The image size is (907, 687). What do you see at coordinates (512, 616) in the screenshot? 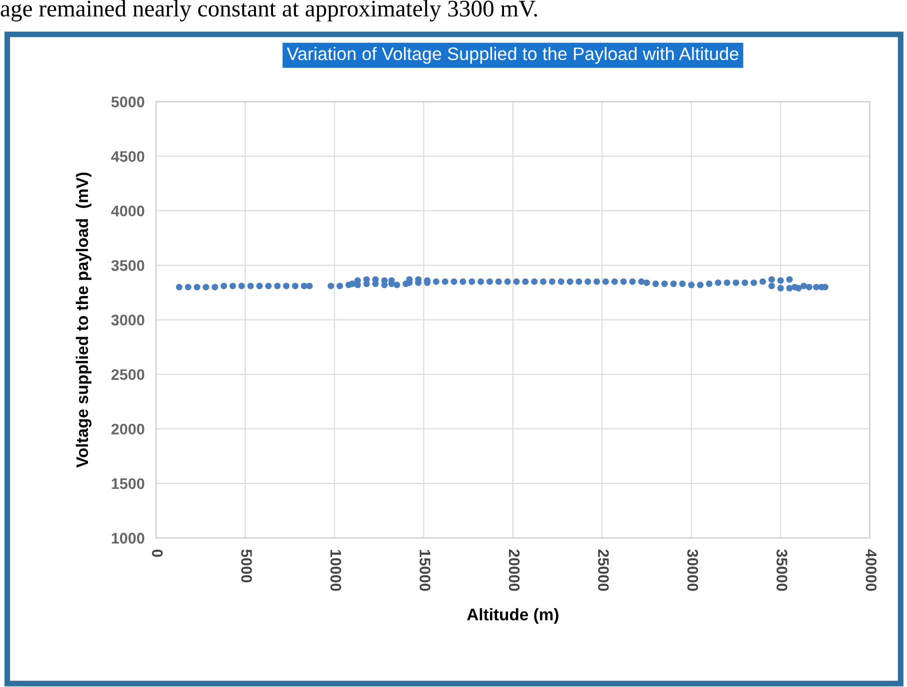
I see `x-axis-title: Altitude (m)` at bounding box center [512, 616].